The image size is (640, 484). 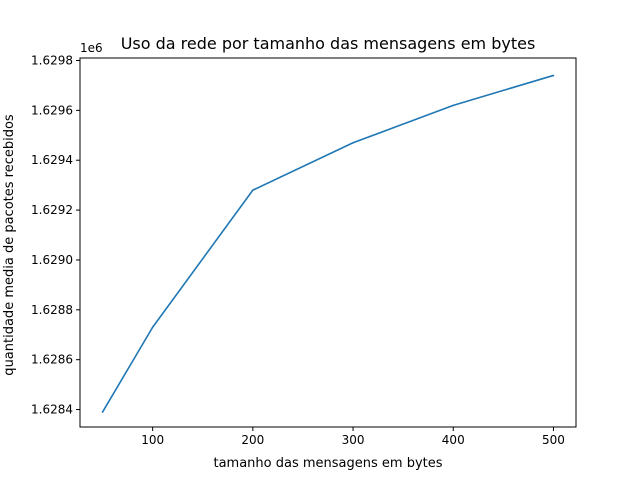 What do you see at coordinates (327, 463) in the screenshot?
I see `x-axis-label: tamanho das mensagens em bytes` at bounding box center [327, 463].